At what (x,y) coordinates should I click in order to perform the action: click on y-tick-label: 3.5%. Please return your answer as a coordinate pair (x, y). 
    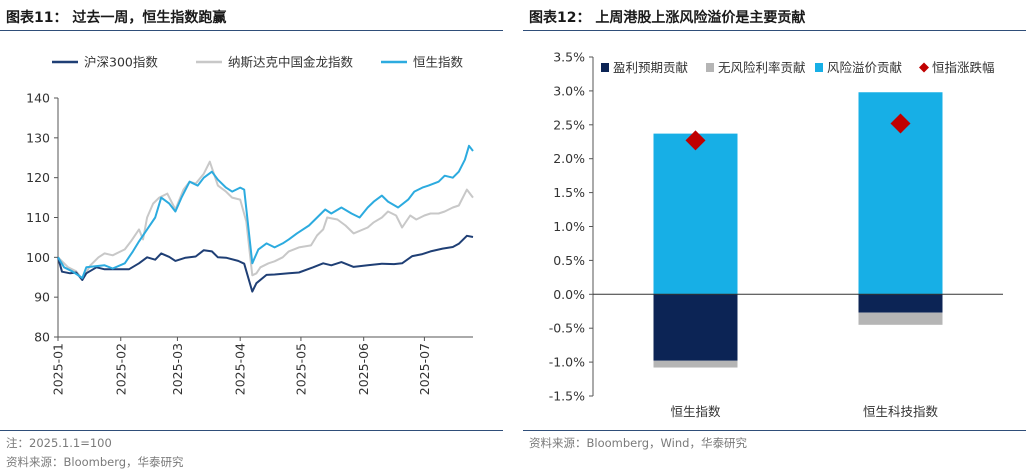
    Looking at the image, I should click on (569, 57).